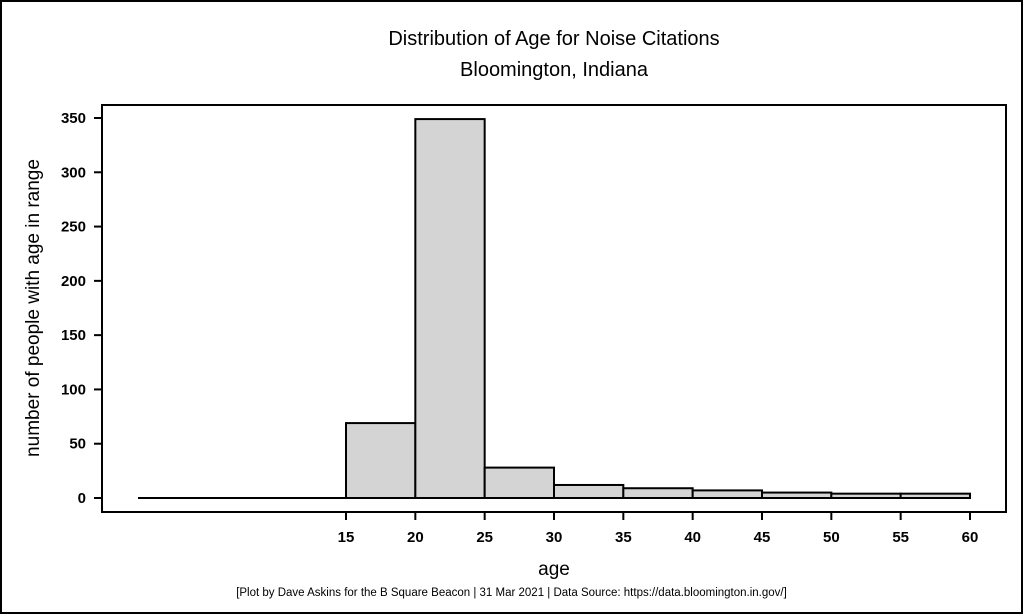 This screenshot has height=614, width=1023. I want to click on x-tick-label: 50, so click(831, 537).